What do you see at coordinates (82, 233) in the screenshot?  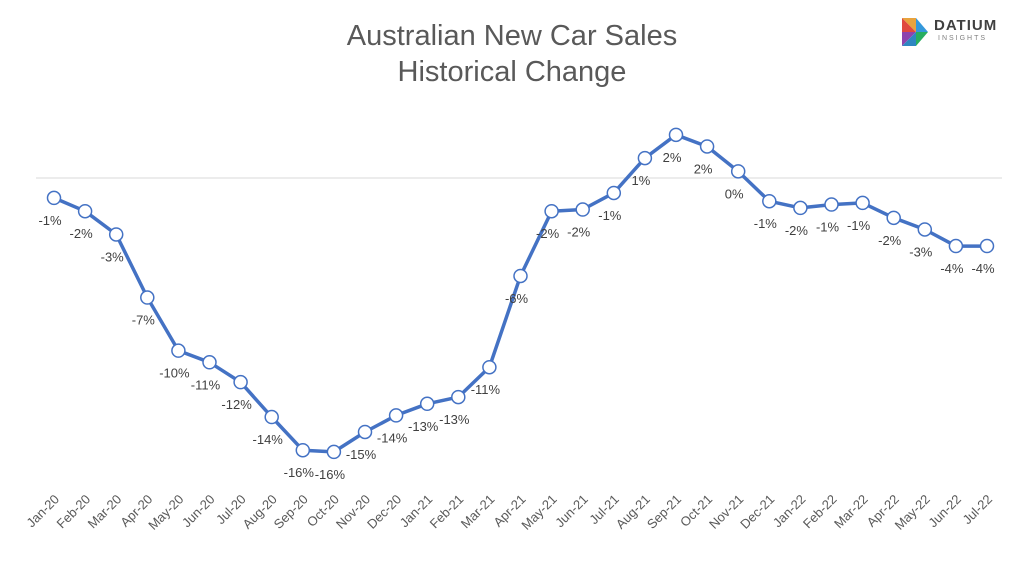 I see `data-label-feb-20: -2%` at bounding box center [82, 233].